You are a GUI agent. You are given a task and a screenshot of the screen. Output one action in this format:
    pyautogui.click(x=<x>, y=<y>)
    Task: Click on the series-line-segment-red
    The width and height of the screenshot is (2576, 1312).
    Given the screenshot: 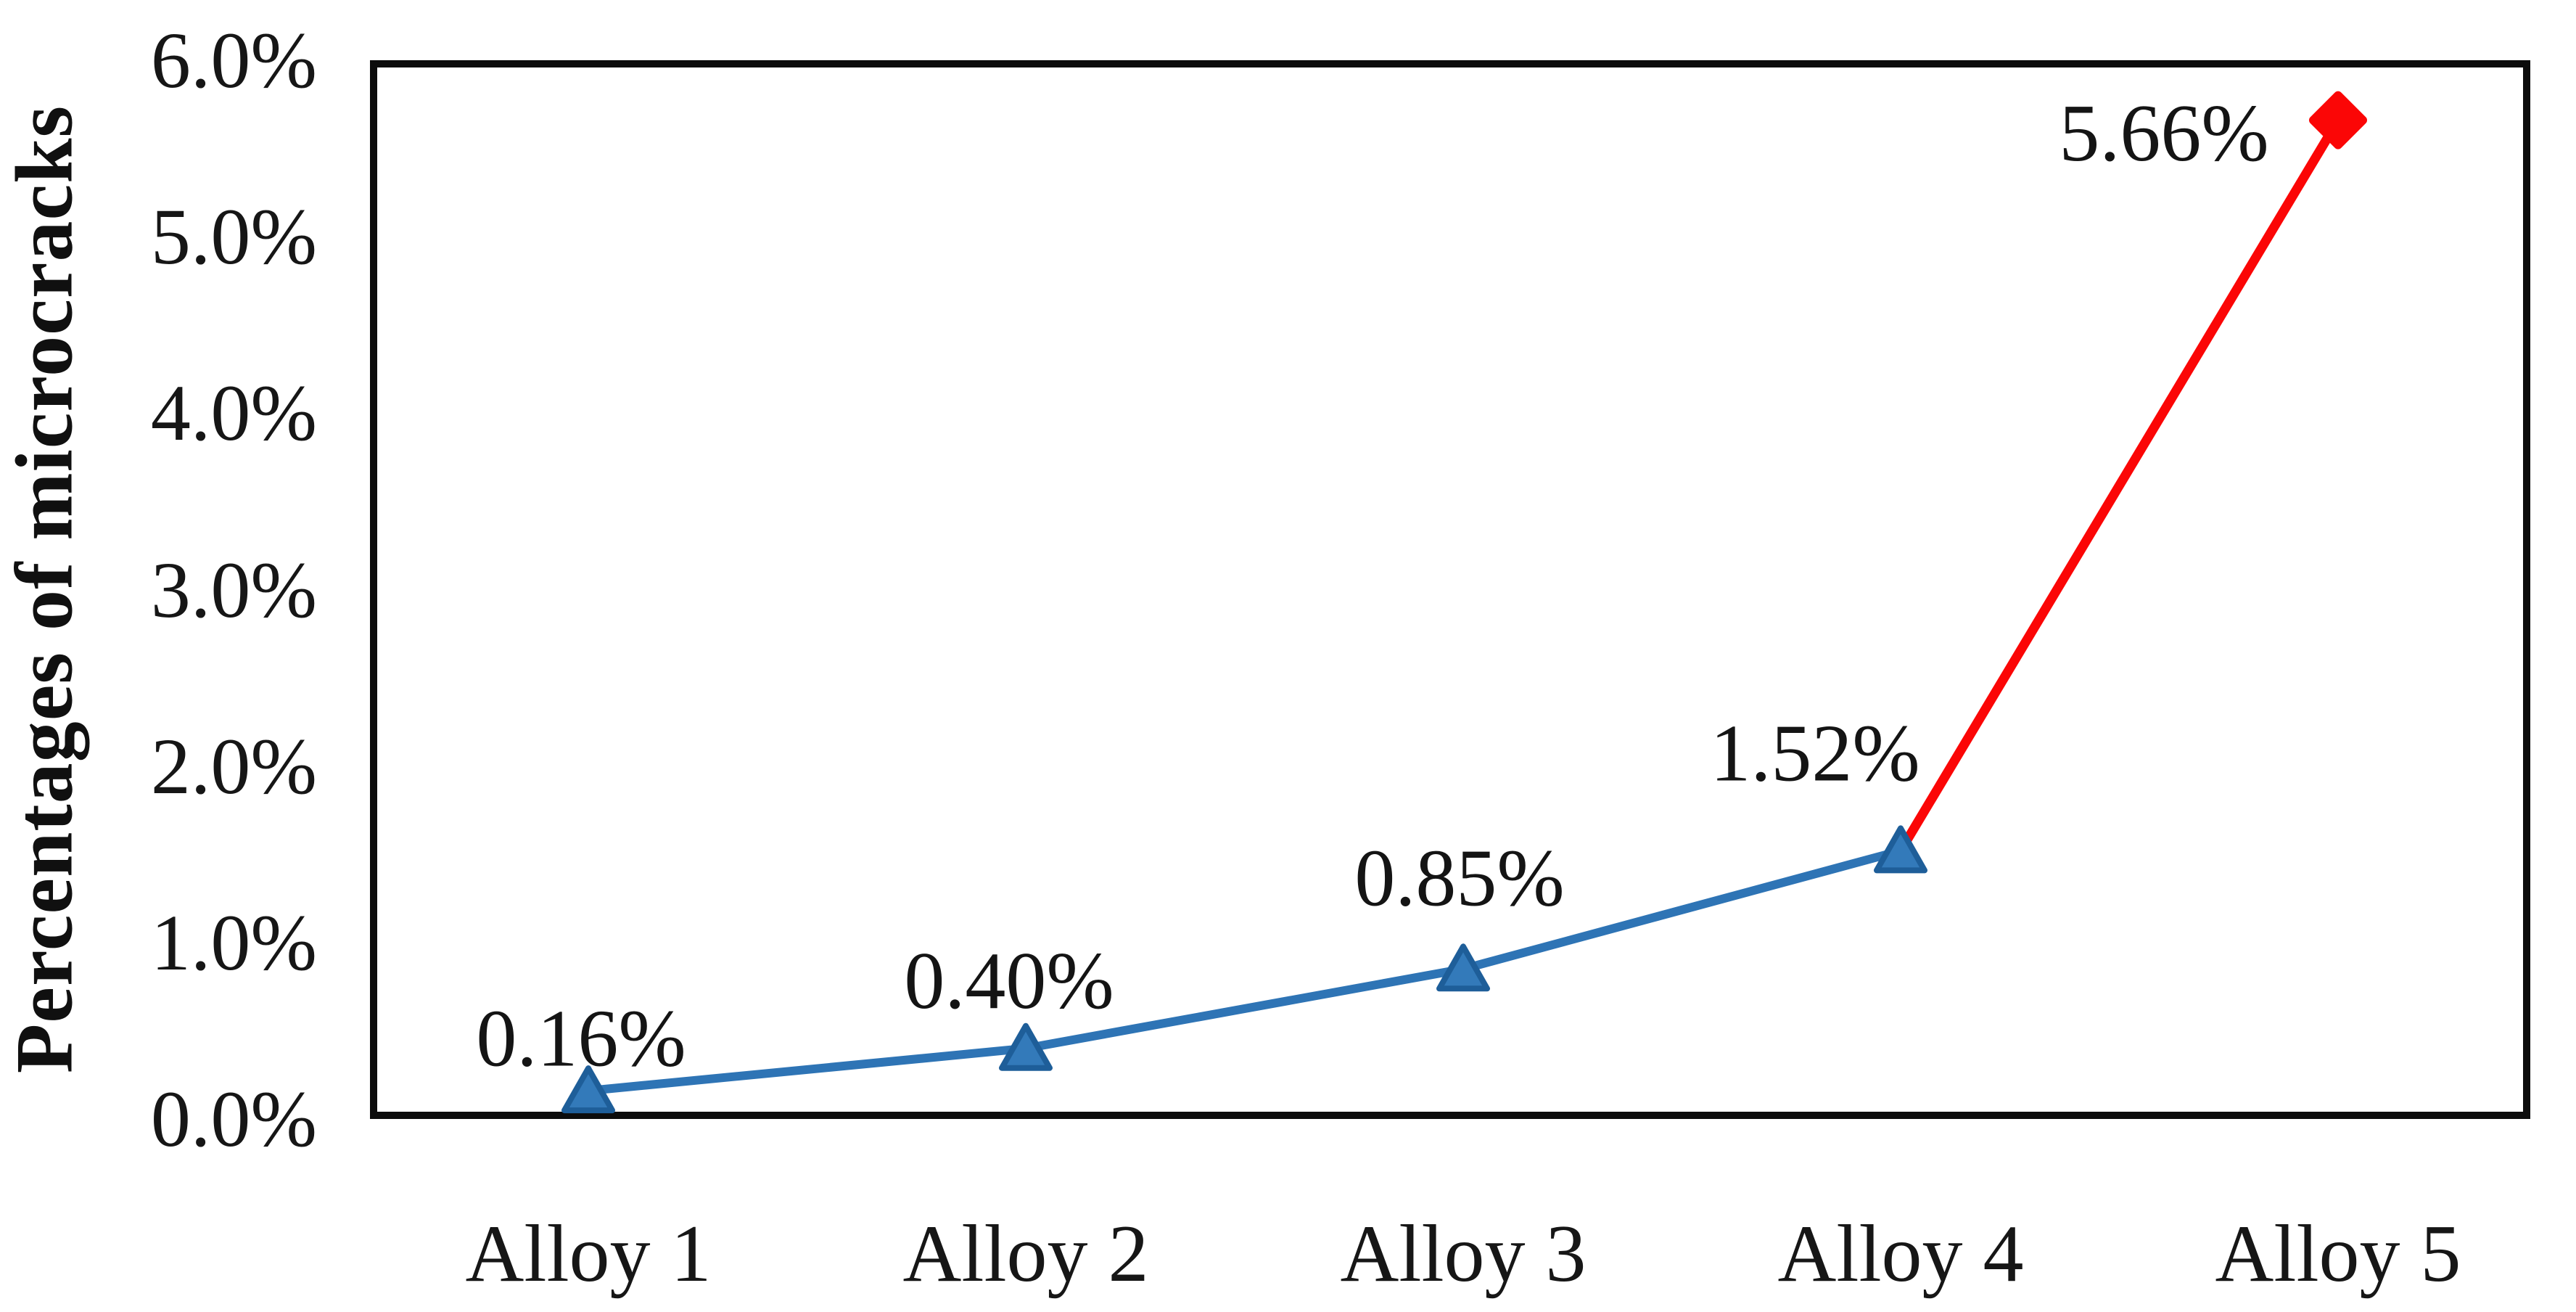 What is the action you would take?
    pyautogui.click(x=2119, y=485)
    